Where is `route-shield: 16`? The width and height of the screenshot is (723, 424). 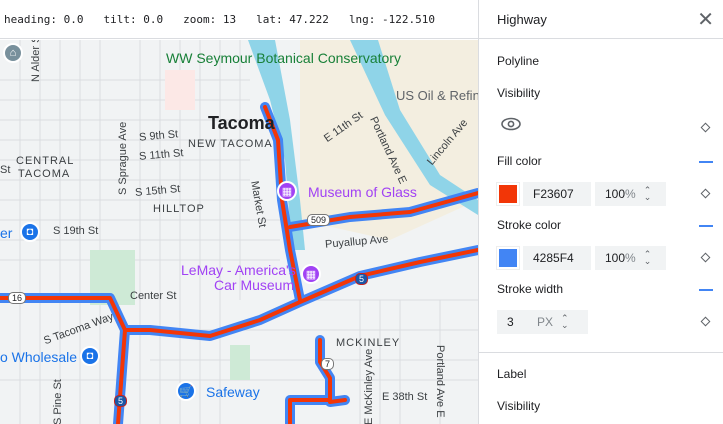 route-shield: 16 is located at coordinates (17, 298).